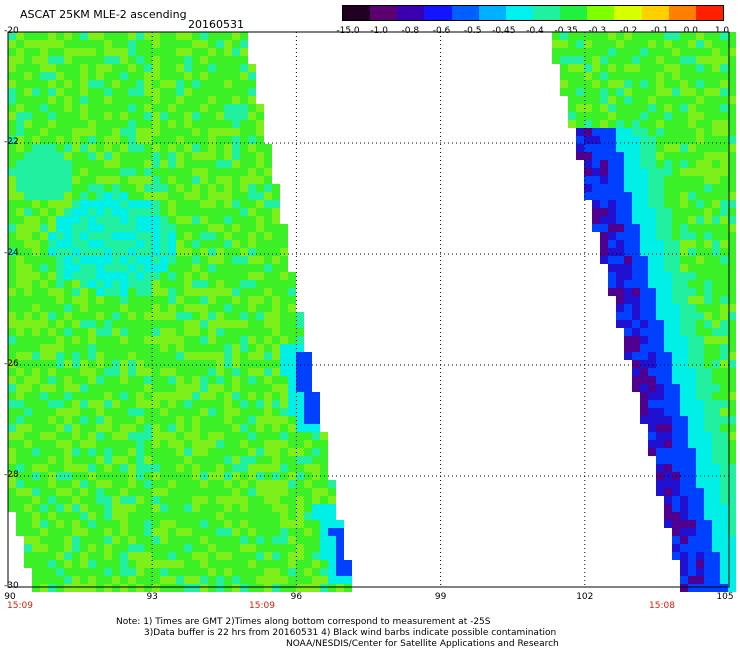  What do you see at coordinates (296, 597) in the screenshot?
I see `lon-tick-label: 96` at bounding box center [296, 597].